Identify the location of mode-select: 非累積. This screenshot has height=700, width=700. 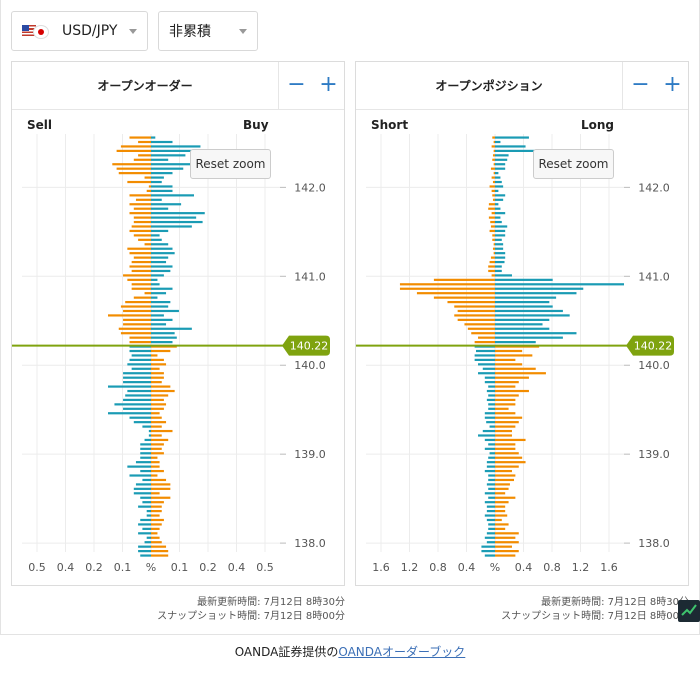
(208, 31).